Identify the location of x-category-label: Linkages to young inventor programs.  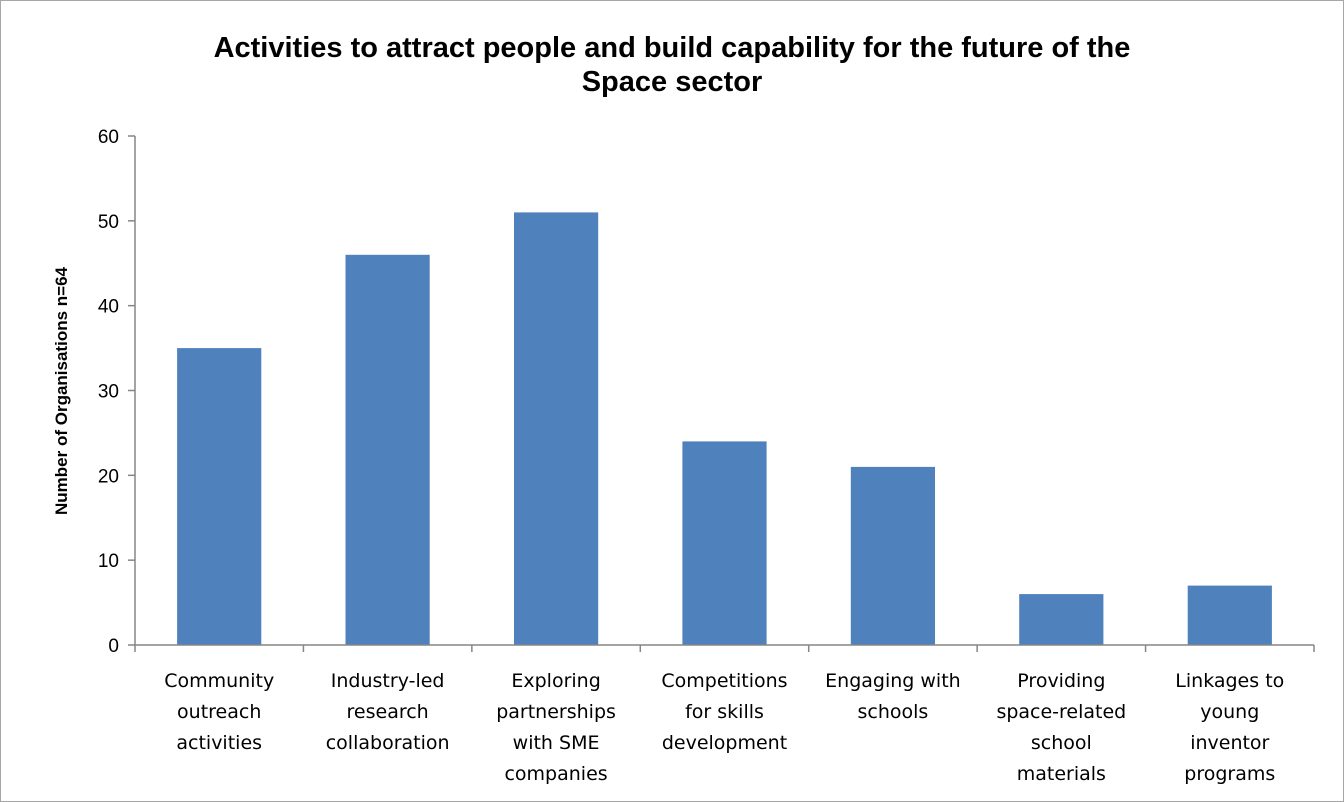
(1229, 727).